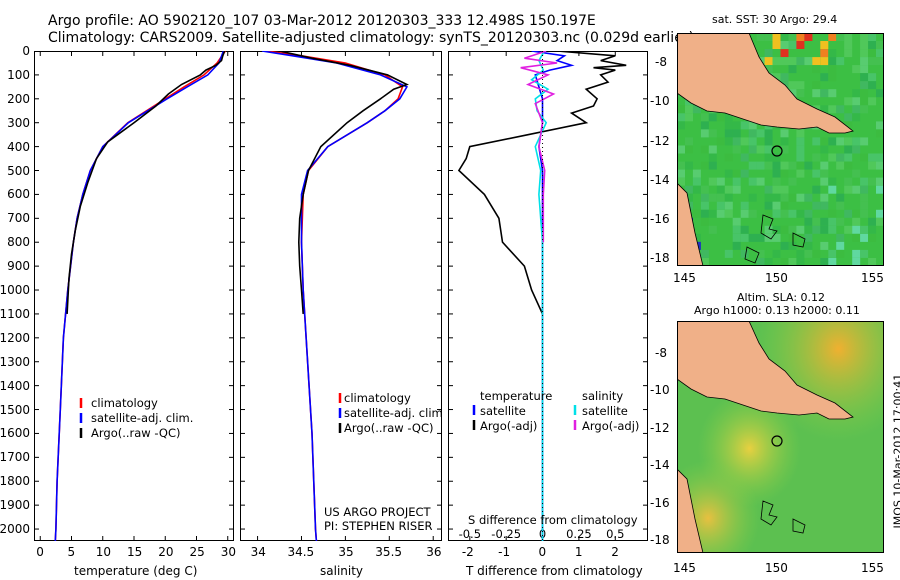 The image size is (900, 580). I want to click on depth-tick-label: 400, so click(18, 146).